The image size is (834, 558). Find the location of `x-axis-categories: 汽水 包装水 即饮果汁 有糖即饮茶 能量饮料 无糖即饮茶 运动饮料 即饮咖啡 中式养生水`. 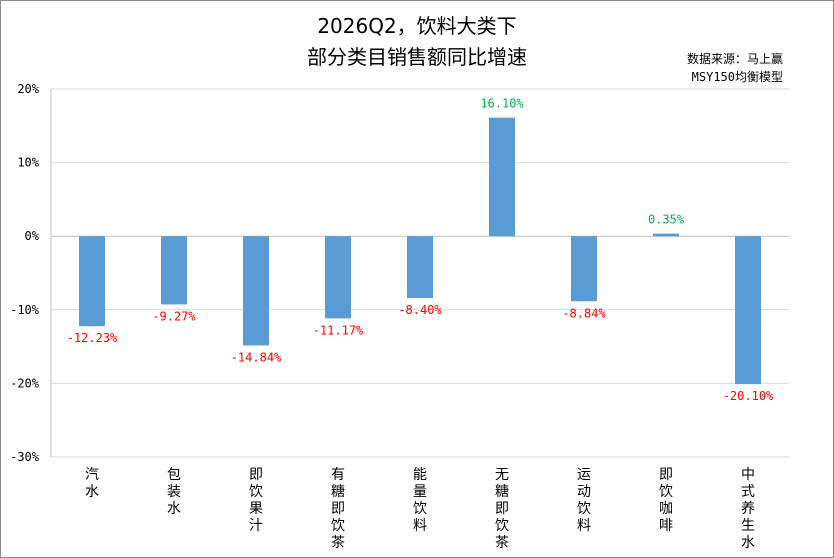

x-axis-categories: 汽水 包装水 即饮果汁 有糖即饮茶 能量饮料 无糖即饮茶 运动饮料 即饮咖啡 中式养生水 is located at coordinates (420, 509).